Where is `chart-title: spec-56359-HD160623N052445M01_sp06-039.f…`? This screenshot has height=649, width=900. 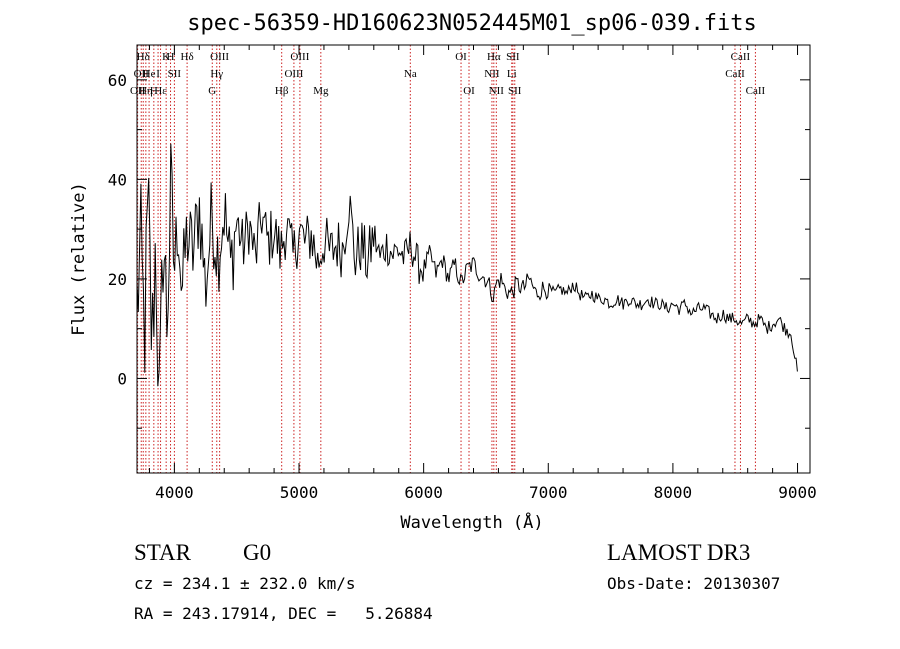
chart-title: spec-56359-HD160623N052445M01_sp06-039.f… is located at coordinates (472, 23).